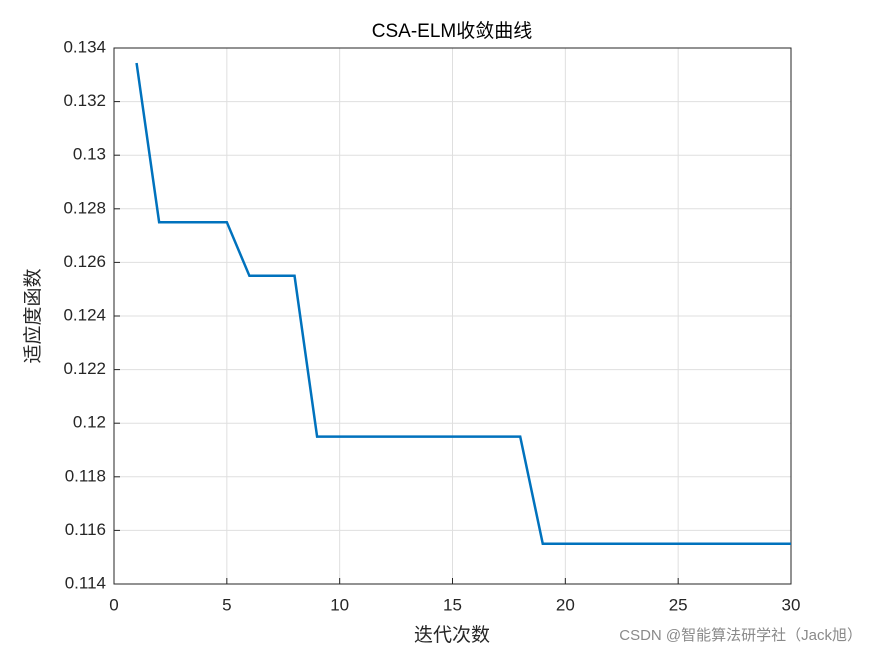  I want to click on y-tick-label: 0.12, so click(89, 422).